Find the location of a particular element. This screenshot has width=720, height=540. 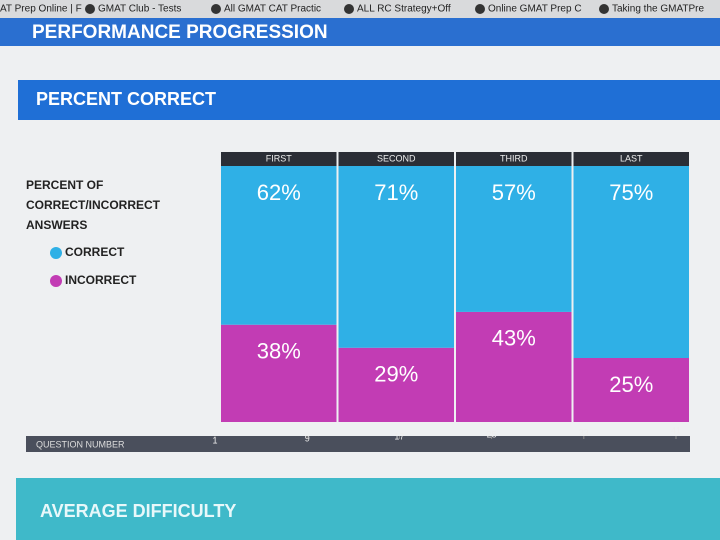

x-axis-label: QUESTION NUMBER is located at coordinates (80, 444).